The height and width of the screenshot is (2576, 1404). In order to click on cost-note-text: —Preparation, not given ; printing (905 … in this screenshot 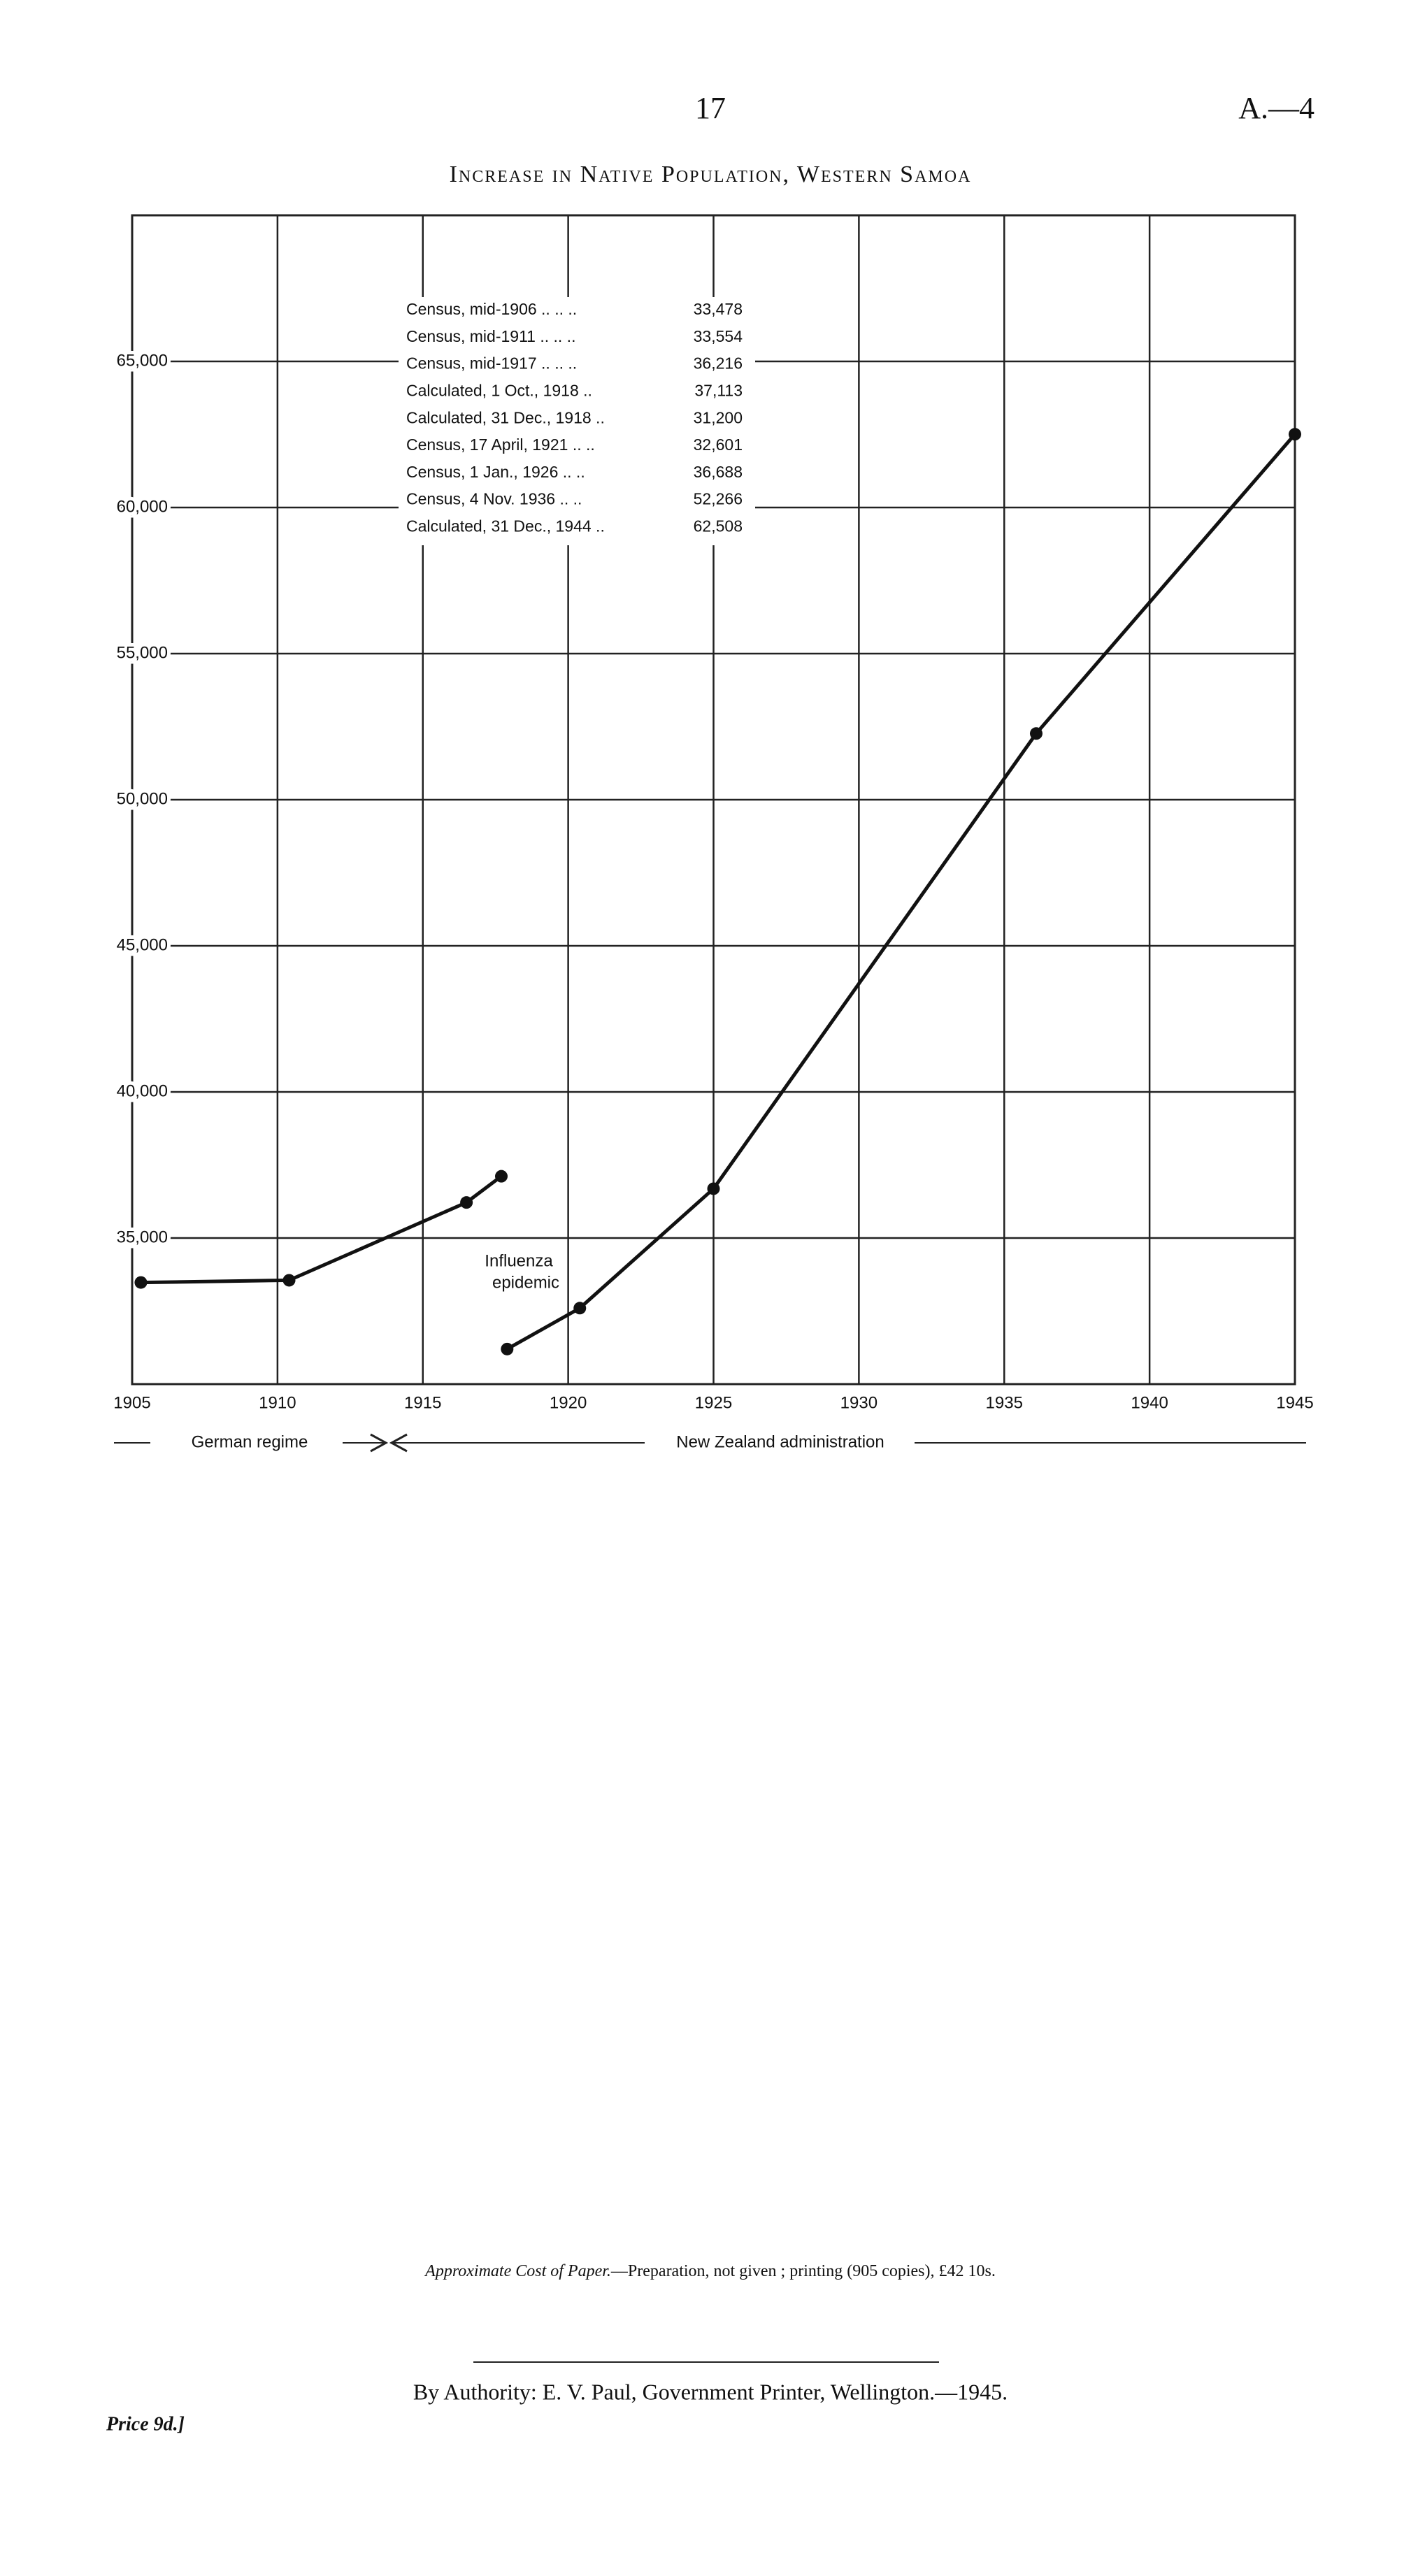, I will do `click(803, 2271)`.